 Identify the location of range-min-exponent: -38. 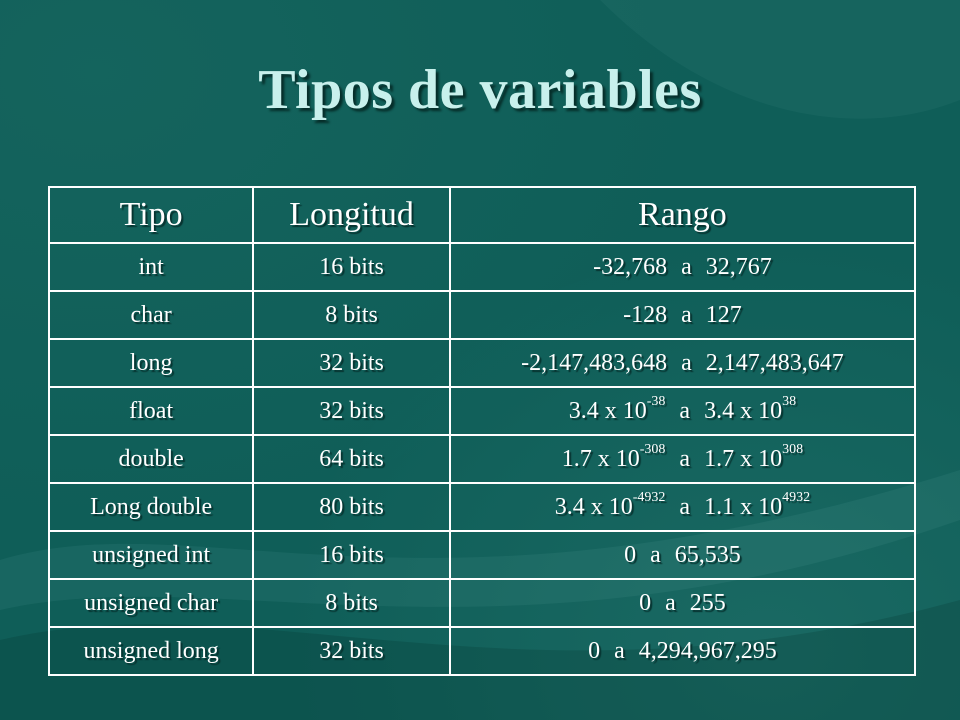
(656, 401).